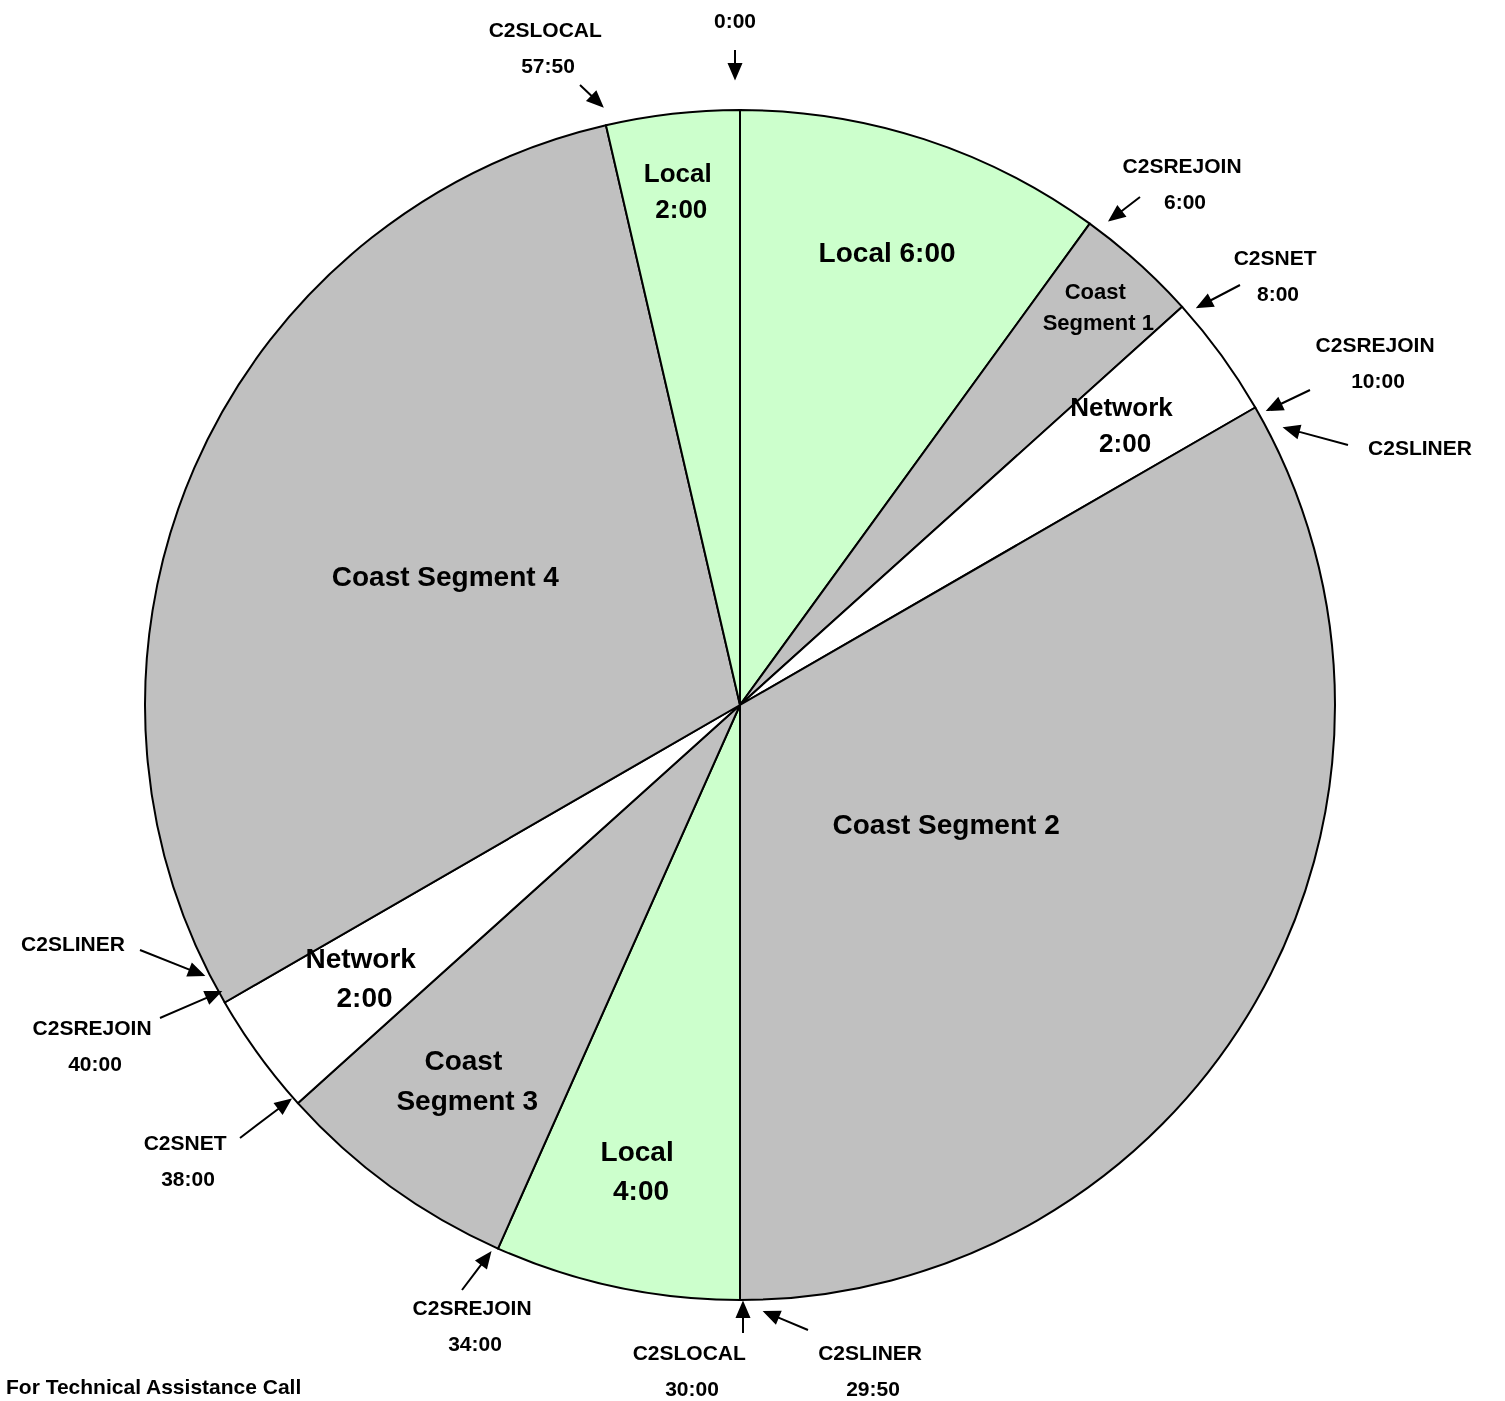 The width and height of the screenshot is (1505, 1401). I want to click on slice-label: Coast Segment 4, so click(445, 577).